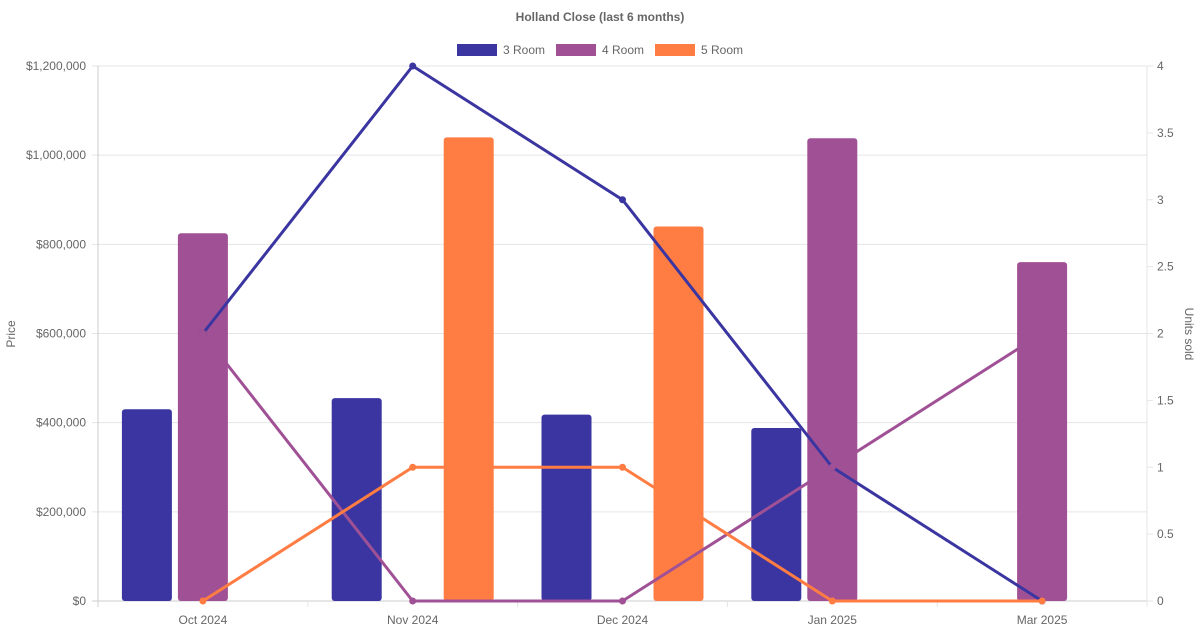  I want to click on y-tick-label: $1,200,000, so click(56, 66).